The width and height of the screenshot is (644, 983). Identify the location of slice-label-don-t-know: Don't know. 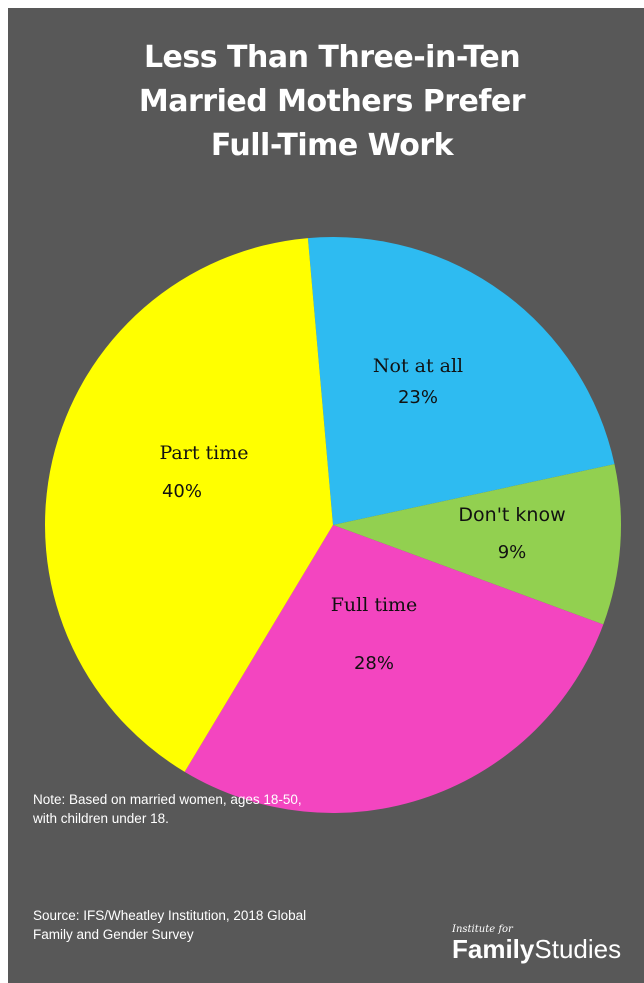
(511, 515).